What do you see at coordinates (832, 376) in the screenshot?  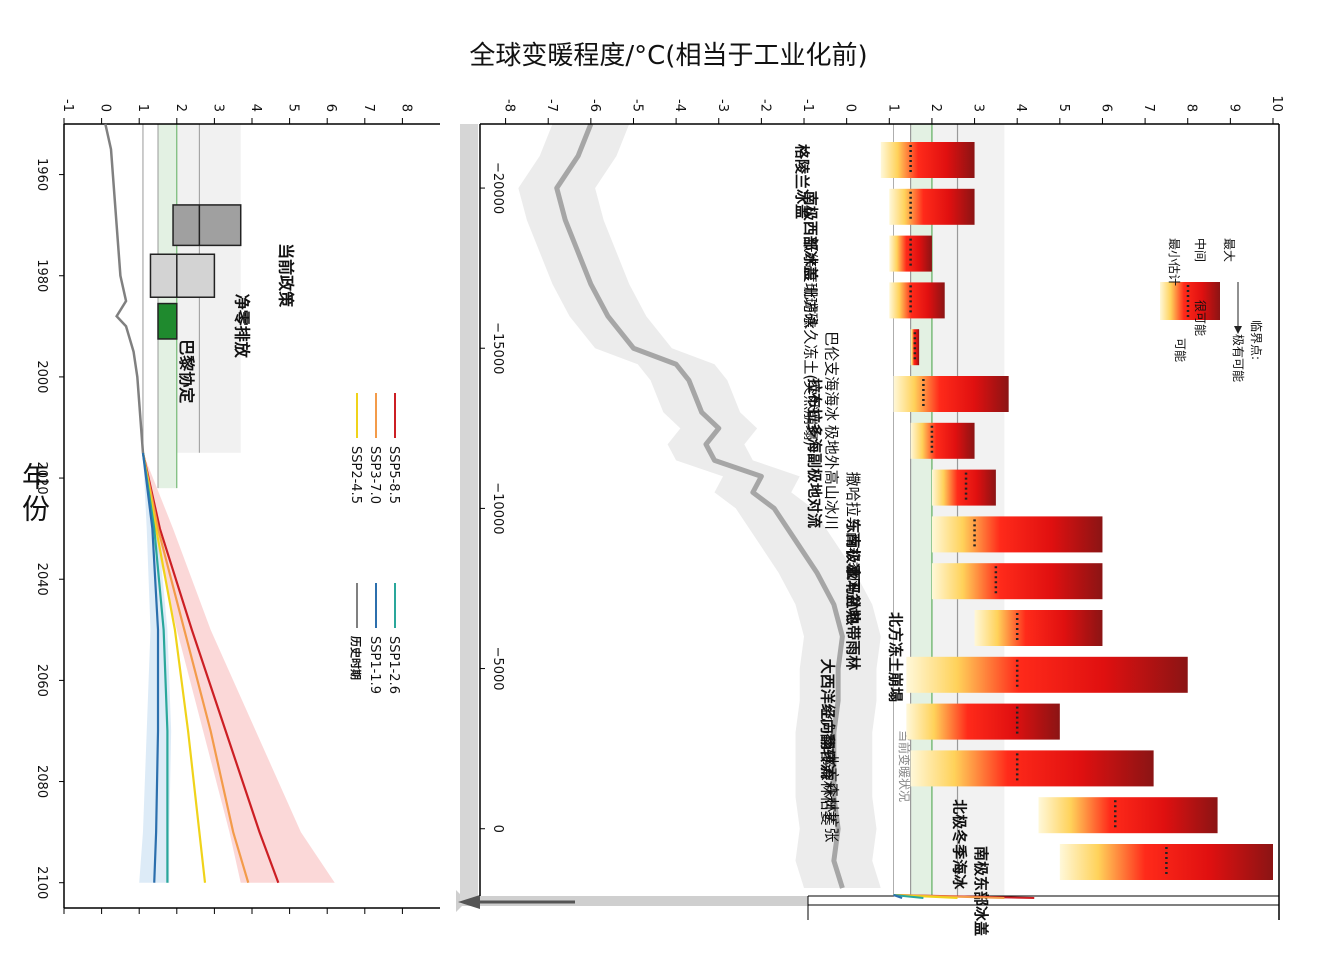 I see `tipping-label: 巴伦支海海冰` at bounding box center [832, 376].